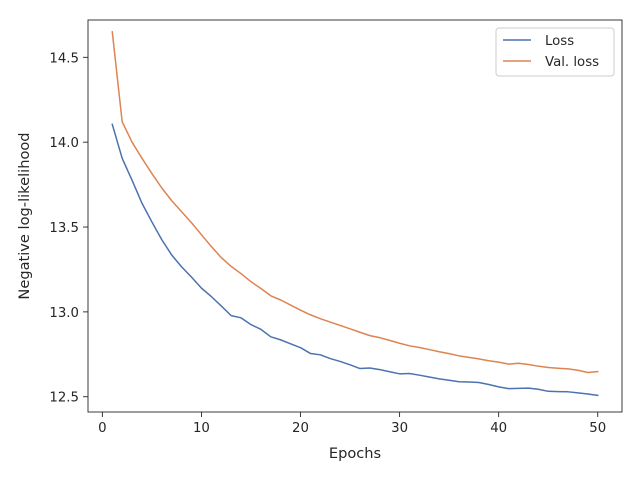  I want to click on y-tick-label: 13.0, so click(64, 313).